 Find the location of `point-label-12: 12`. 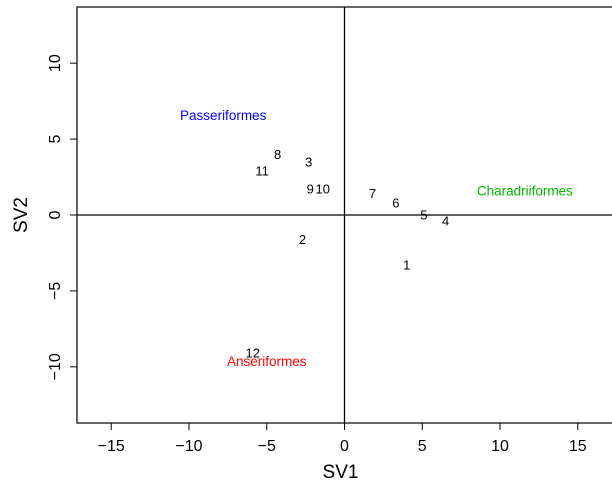

point-label-12: 12 is located at coordinates (253, 353).